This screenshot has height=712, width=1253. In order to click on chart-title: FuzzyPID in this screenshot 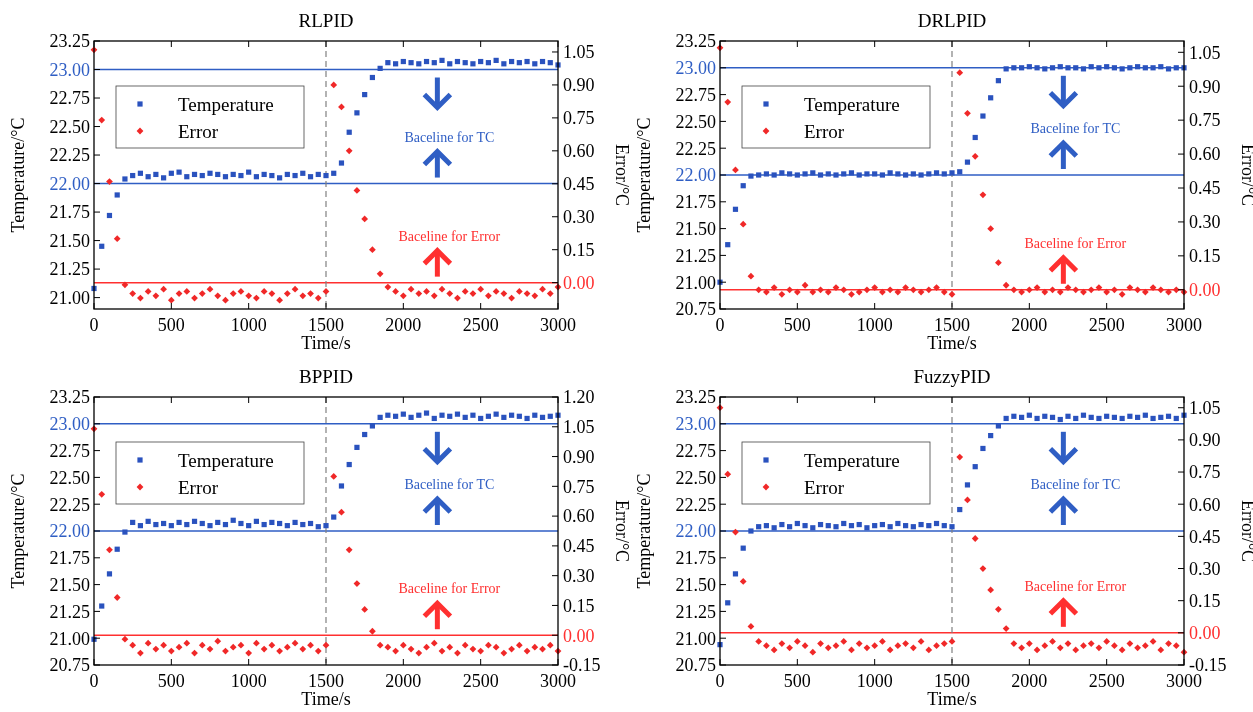, I will do `click(952, 376)`.